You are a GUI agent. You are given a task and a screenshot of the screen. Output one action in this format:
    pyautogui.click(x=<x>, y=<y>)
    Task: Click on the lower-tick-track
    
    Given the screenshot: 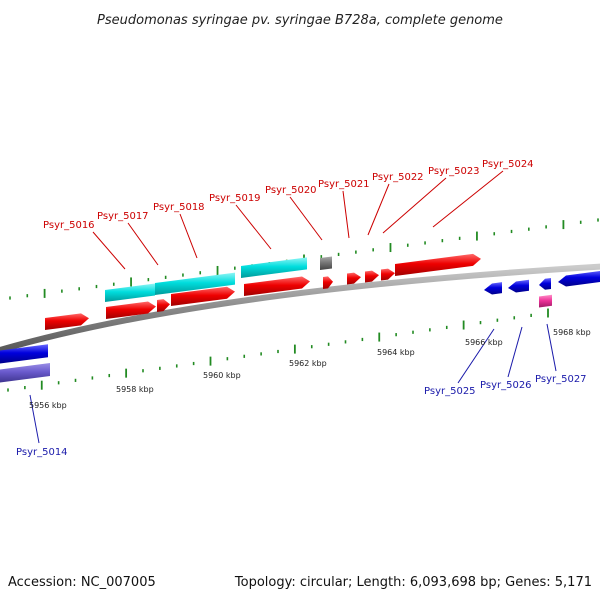 What is the action you would take?
    pyautogui.click(x=278, y=350)
    